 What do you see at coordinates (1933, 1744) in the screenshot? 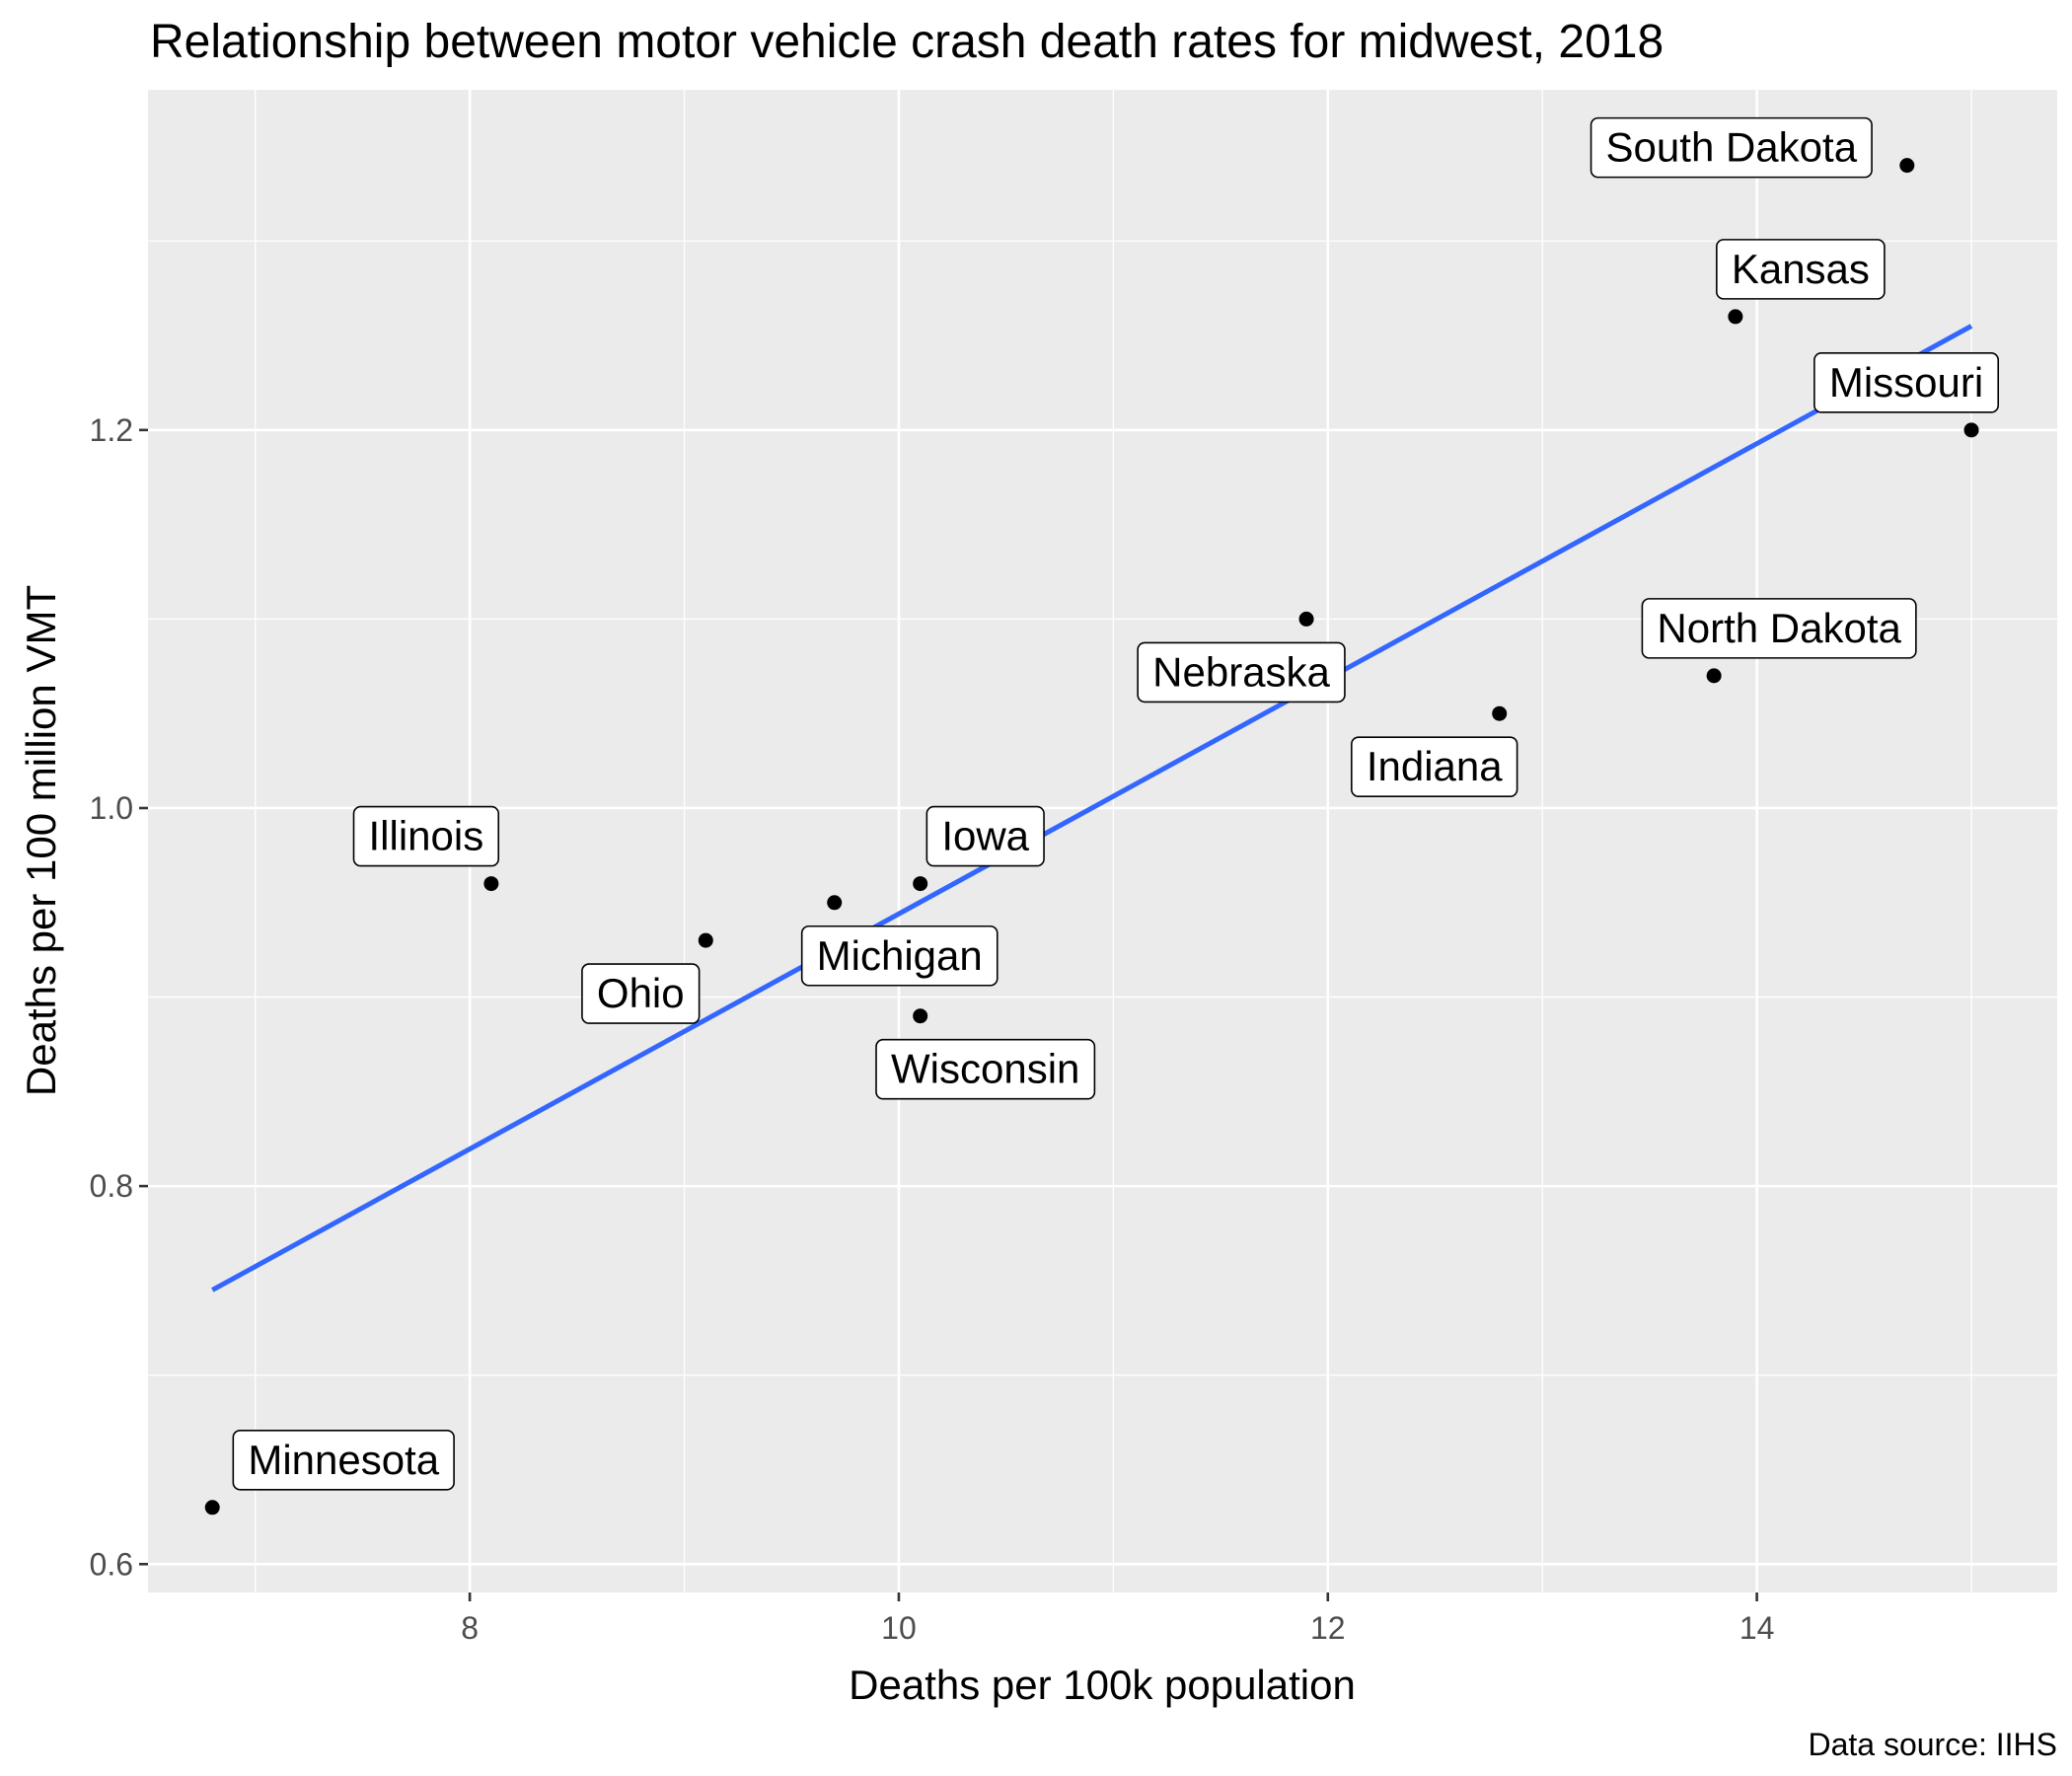
I see `data-source-caption: Data source: IIHS` at bounding box center [1933, 1744].